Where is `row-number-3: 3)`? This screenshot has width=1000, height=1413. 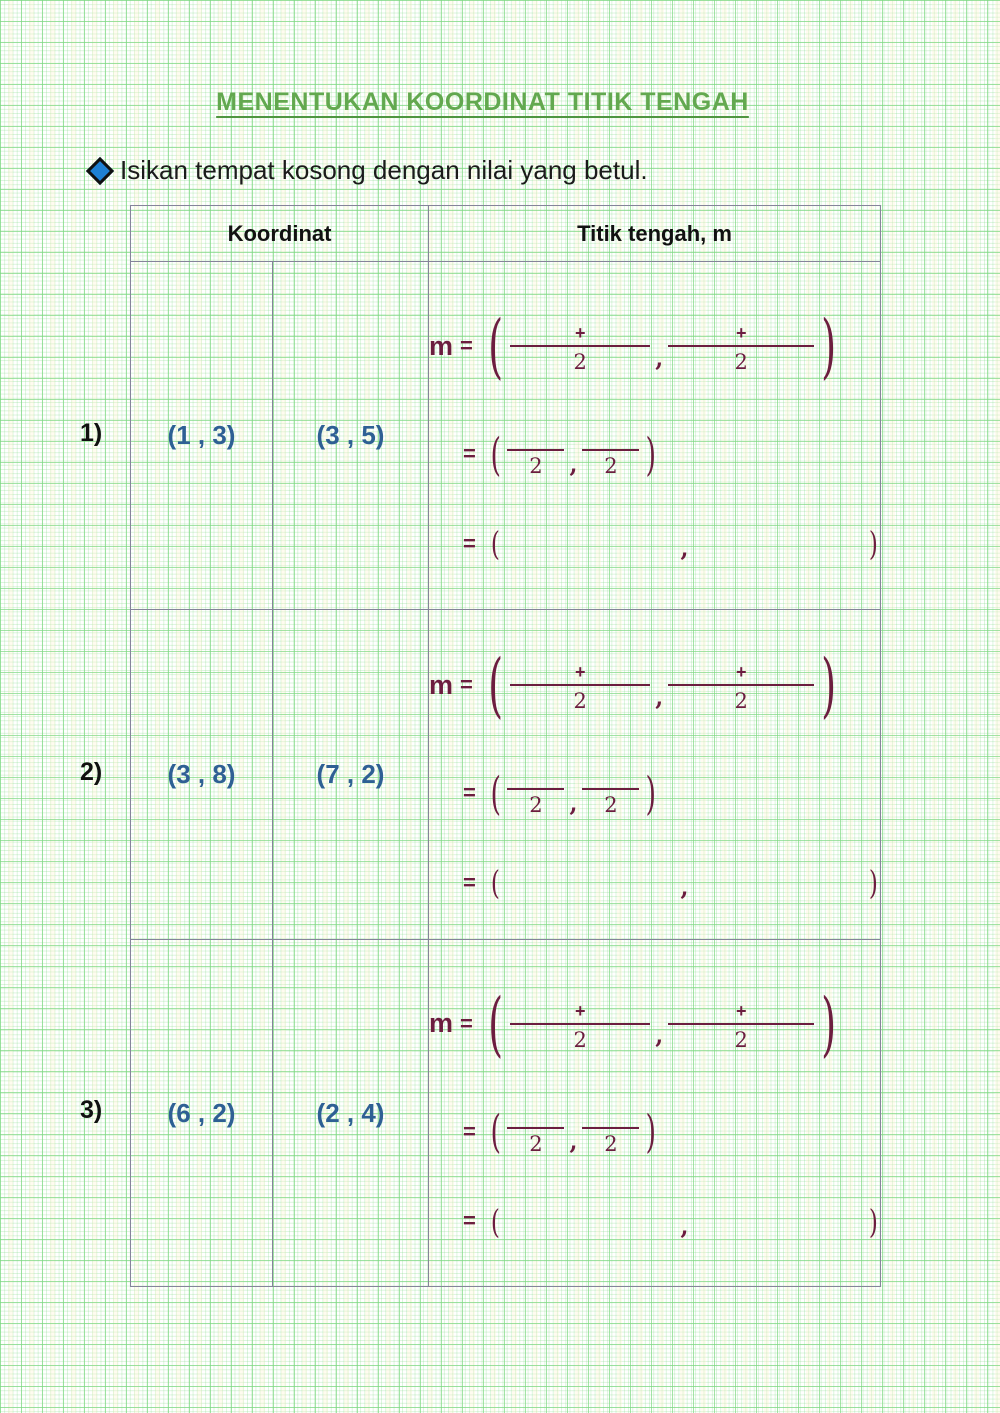
row-number-3: 3) is located at coordinates (91, 1110).